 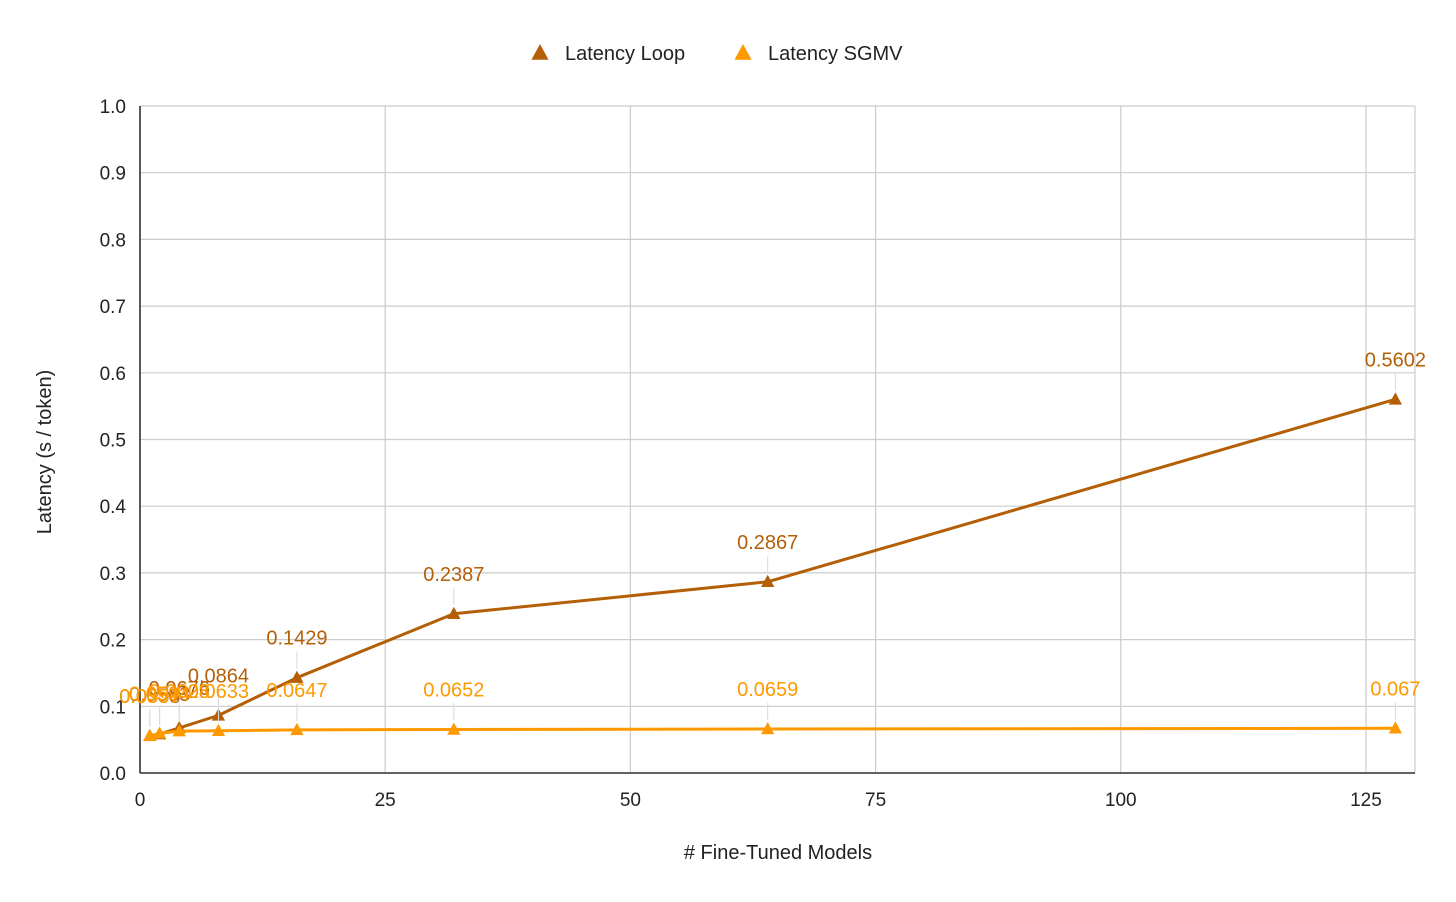 I want to click on legend: Latency Loop Latency SGMV, so click(x=717, y=54).